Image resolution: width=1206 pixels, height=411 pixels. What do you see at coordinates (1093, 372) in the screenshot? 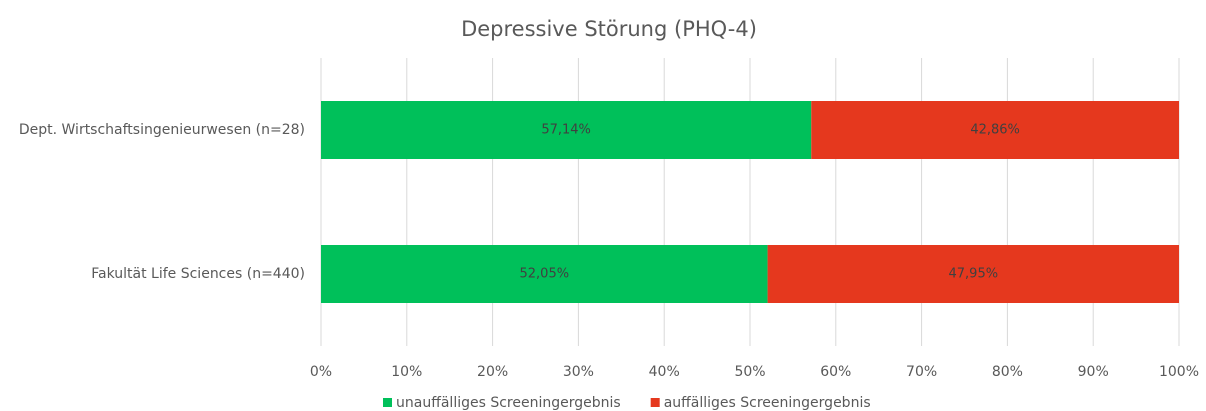
I see `x-tick-label: 90%` at bounding box center [1093, 372].